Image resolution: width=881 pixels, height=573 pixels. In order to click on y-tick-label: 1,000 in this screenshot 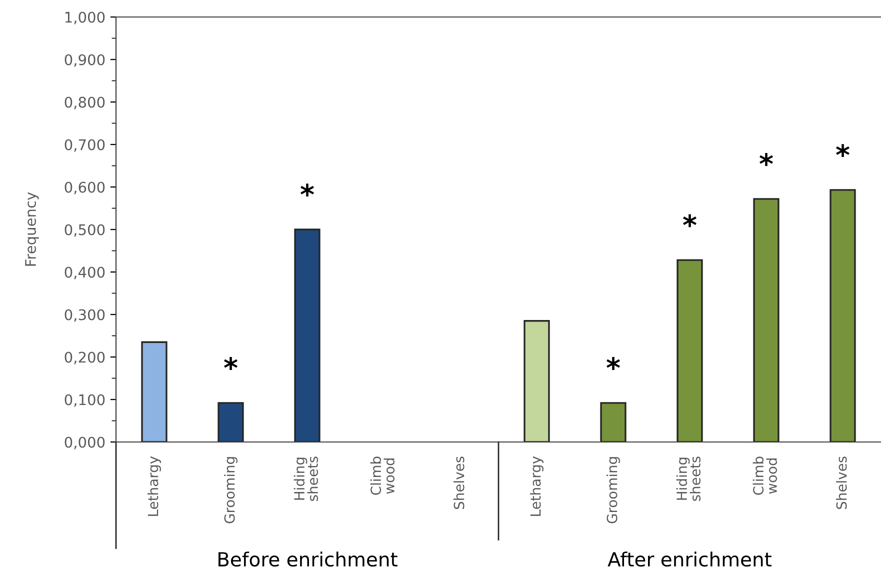, I will do `click(85, 18)`.